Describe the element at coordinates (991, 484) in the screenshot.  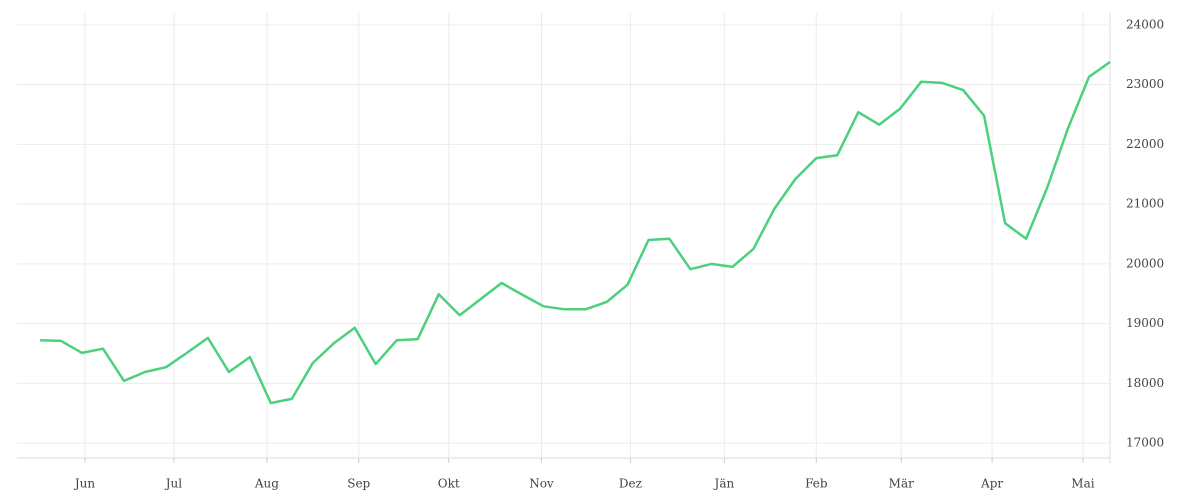
I see `x-tick-label: Apr` at that location.